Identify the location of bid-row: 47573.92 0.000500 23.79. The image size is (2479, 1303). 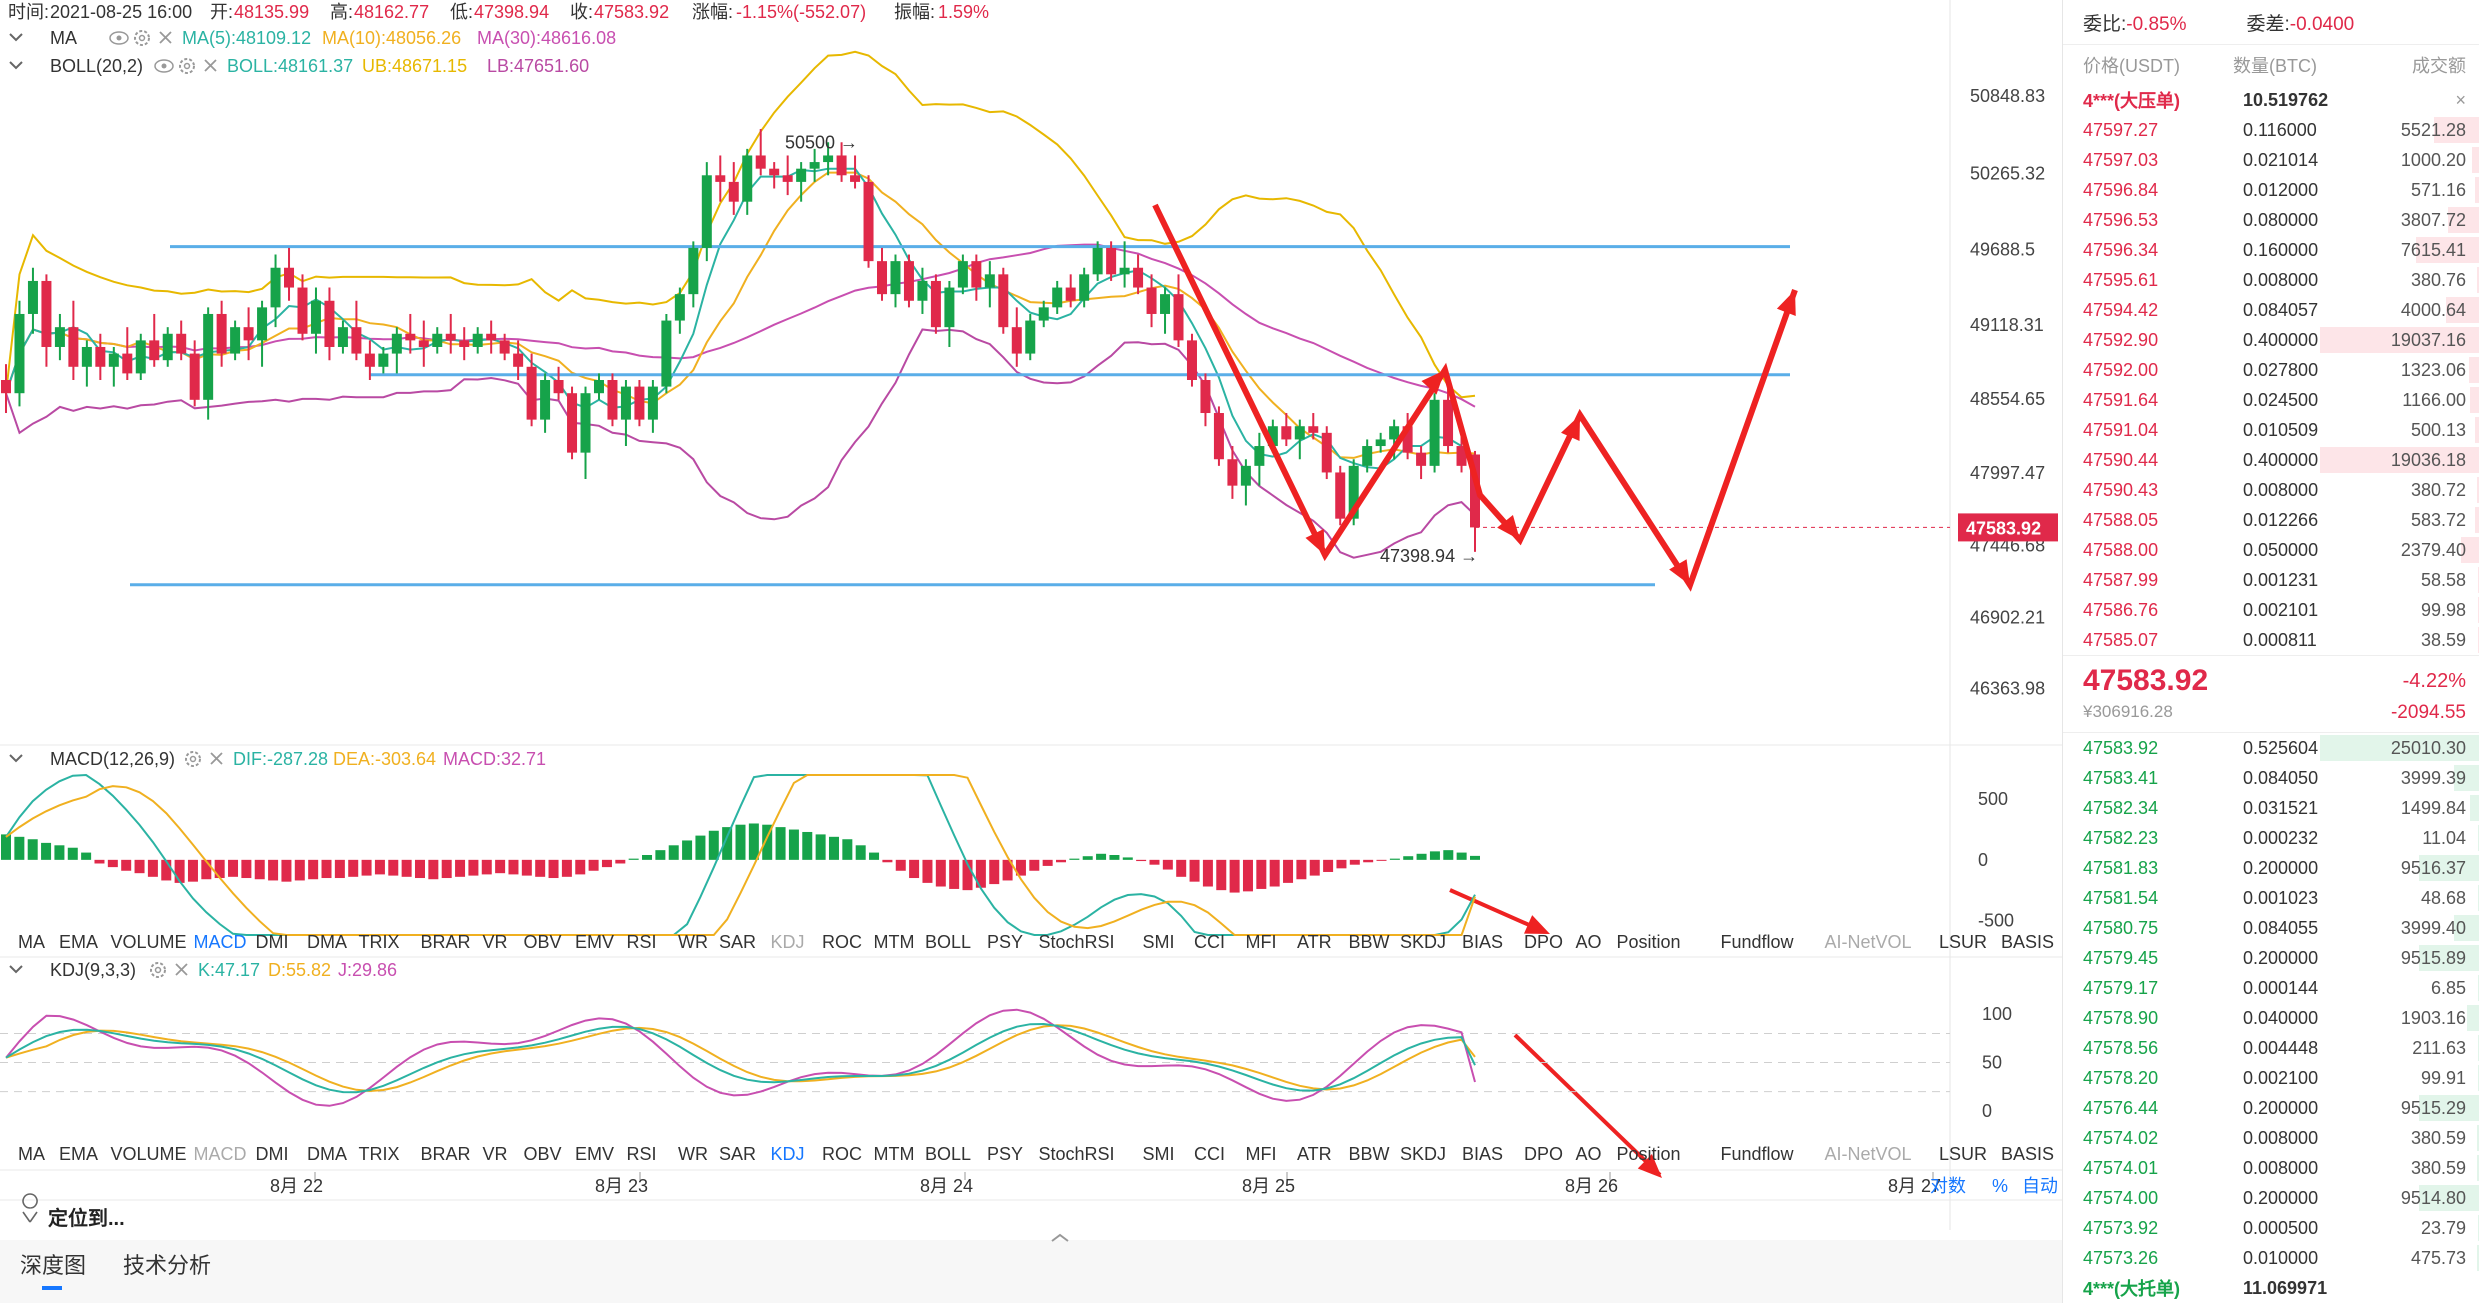
(2271, 1228).